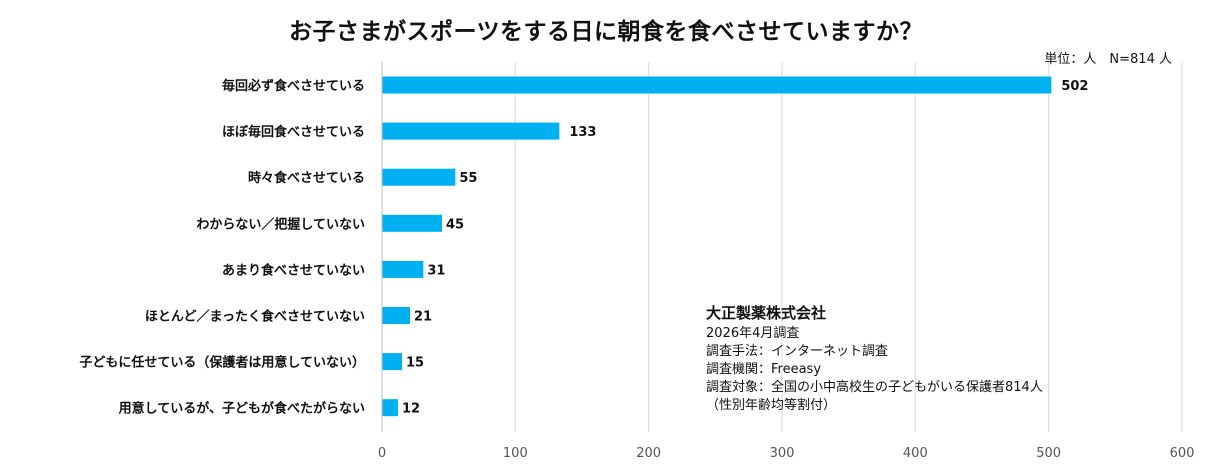 The height and width of the screenshot is (467, 1212). I want to click on x-tick-label: 0, so click(382, 453).